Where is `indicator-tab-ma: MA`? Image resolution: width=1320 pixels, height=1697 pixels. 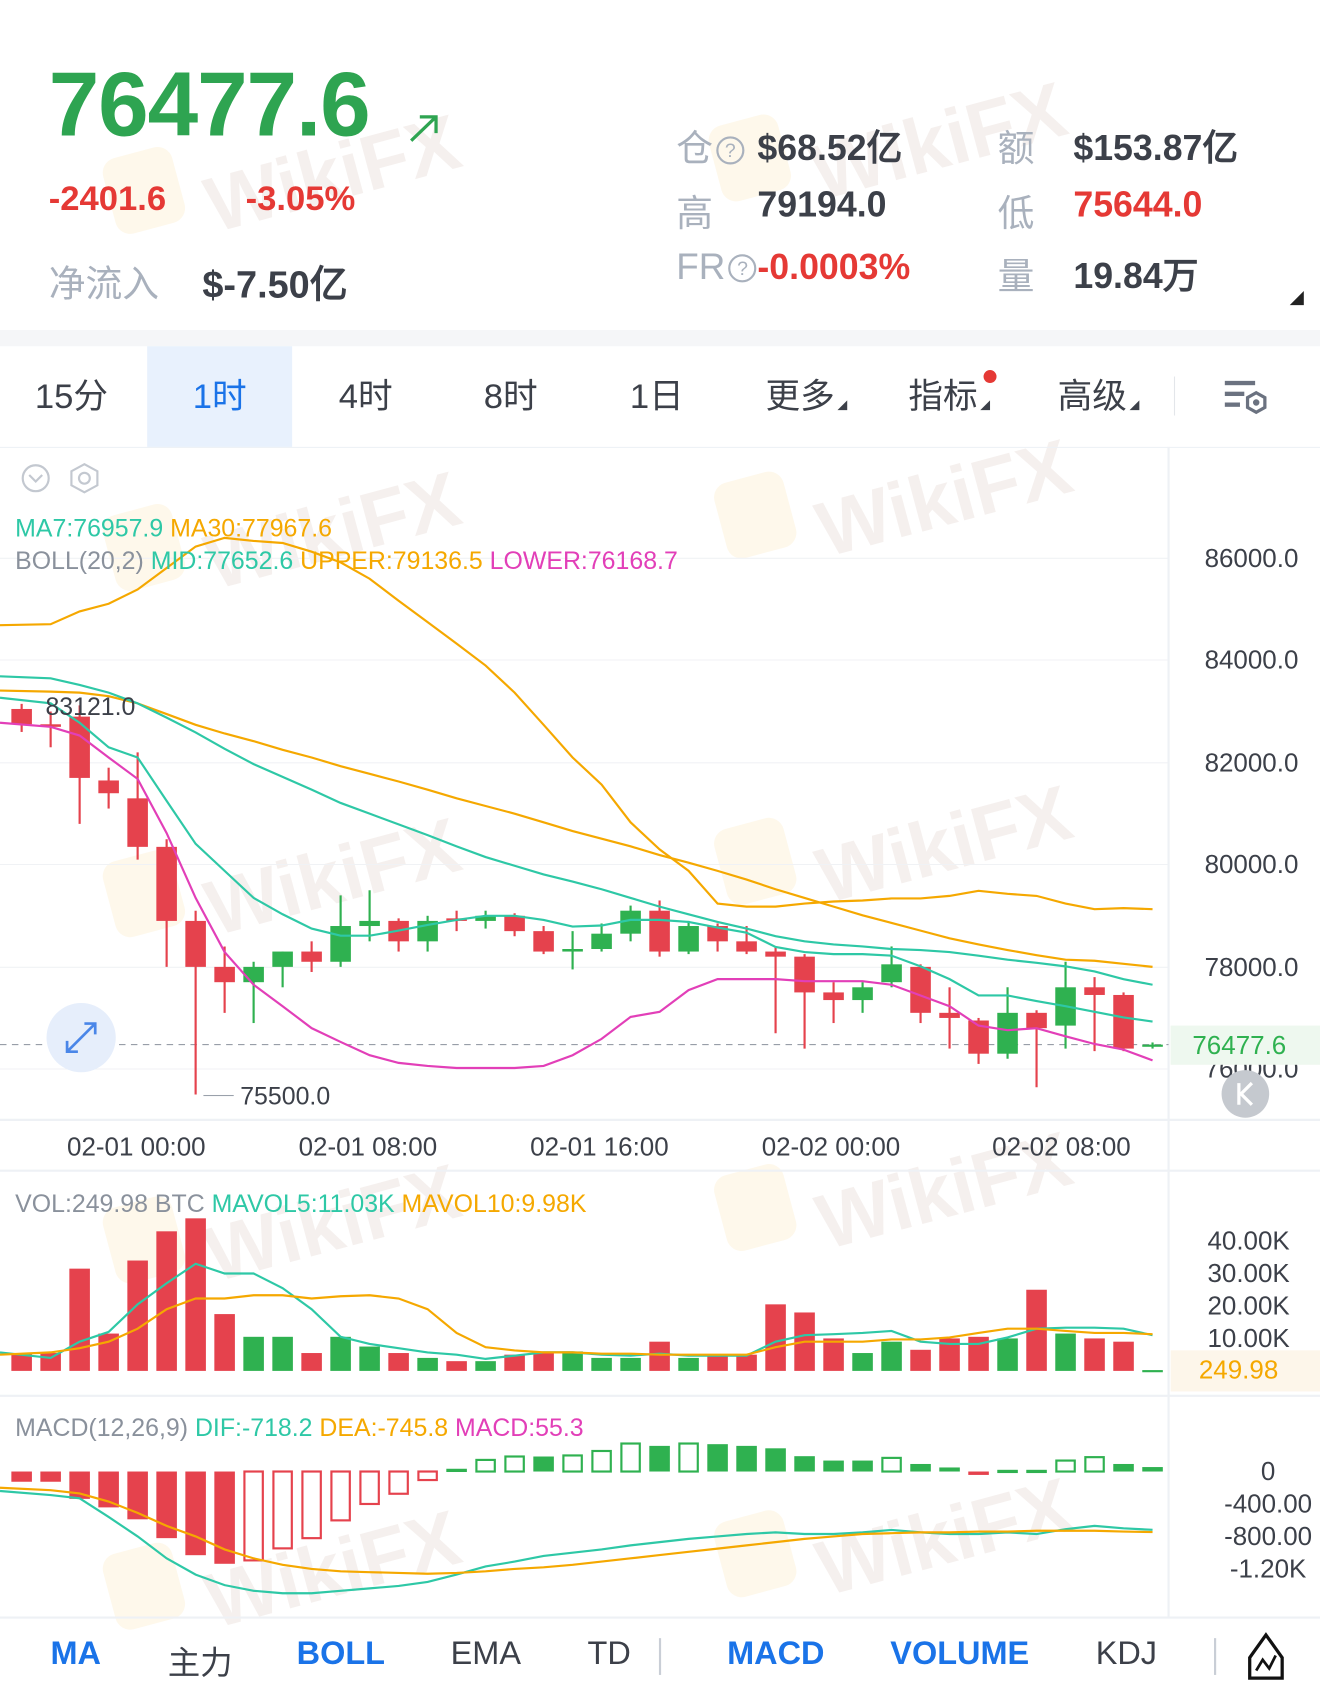
indicator-tab-ma: MA is located at coordinates (75, 1653).